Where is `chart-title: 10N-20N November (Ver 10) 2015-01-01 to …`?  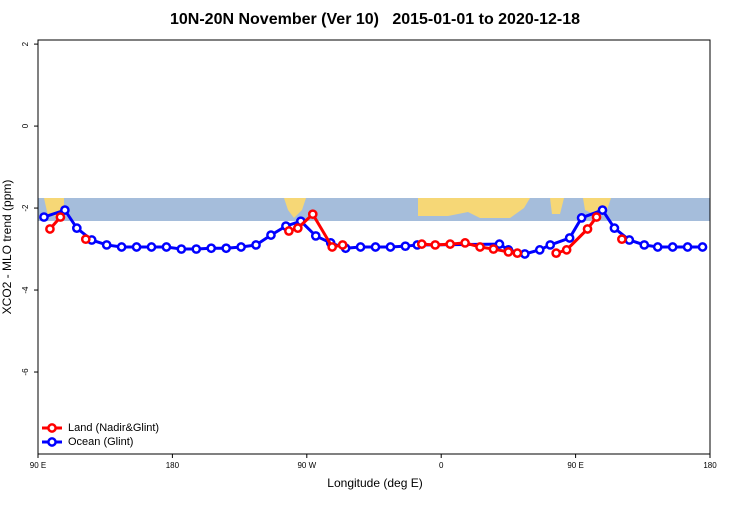
chart-title: 10N-20N November (Ver 10) 2015-01-01 to … is located at coordinates (375, 19).